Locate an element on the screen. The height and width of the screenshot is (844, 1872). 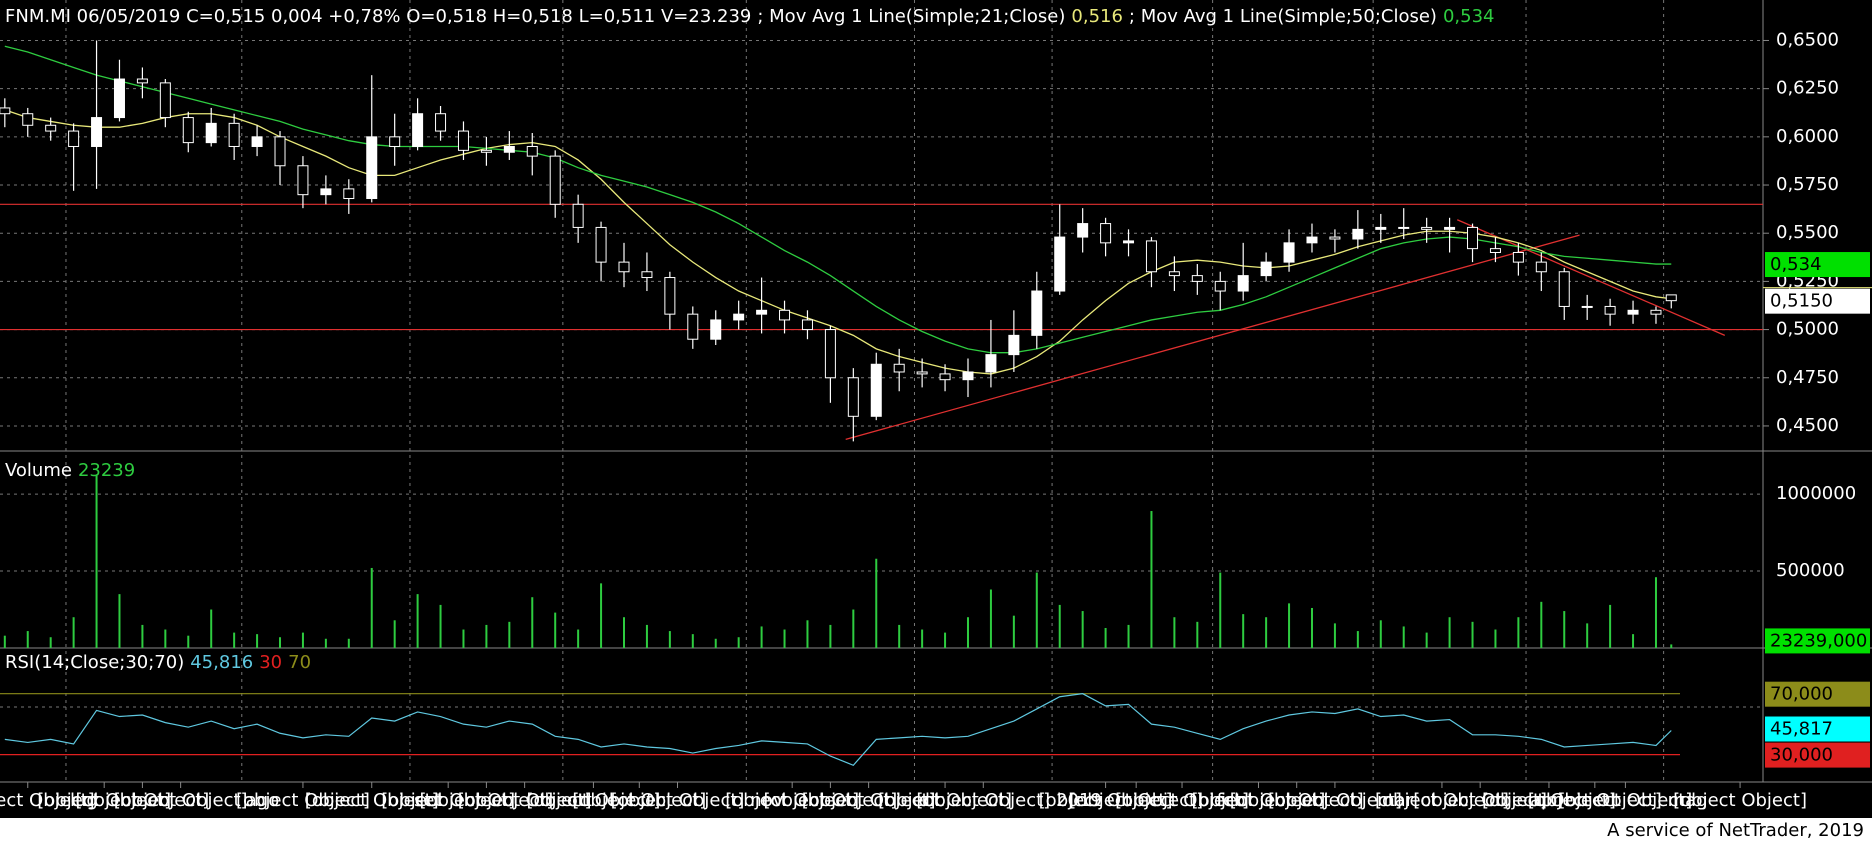
panel-header: RSI(14;Close;30;70) 45,816 30 70 is located at coordinates (158, 662).